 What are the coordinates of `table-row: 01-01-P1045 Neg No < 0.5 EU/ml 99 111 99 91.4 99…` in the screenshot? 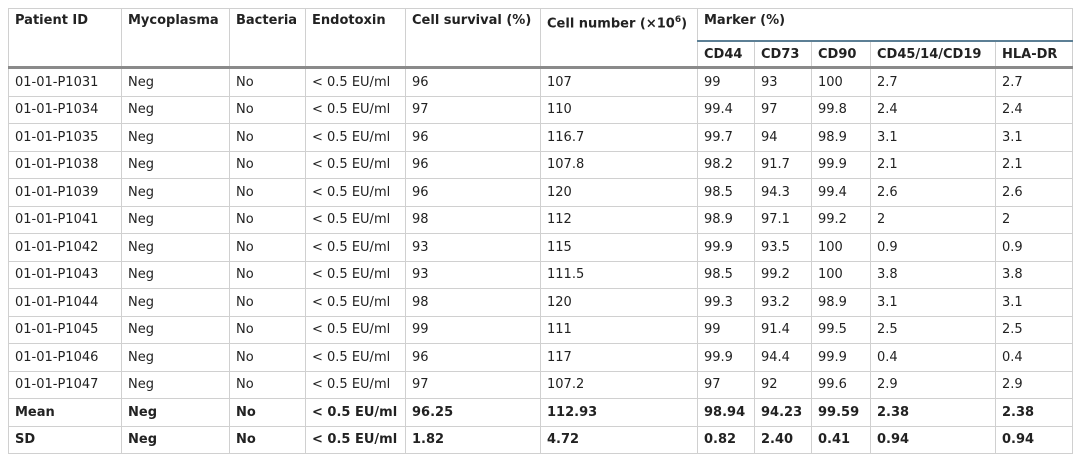 It's located at (541, 329).